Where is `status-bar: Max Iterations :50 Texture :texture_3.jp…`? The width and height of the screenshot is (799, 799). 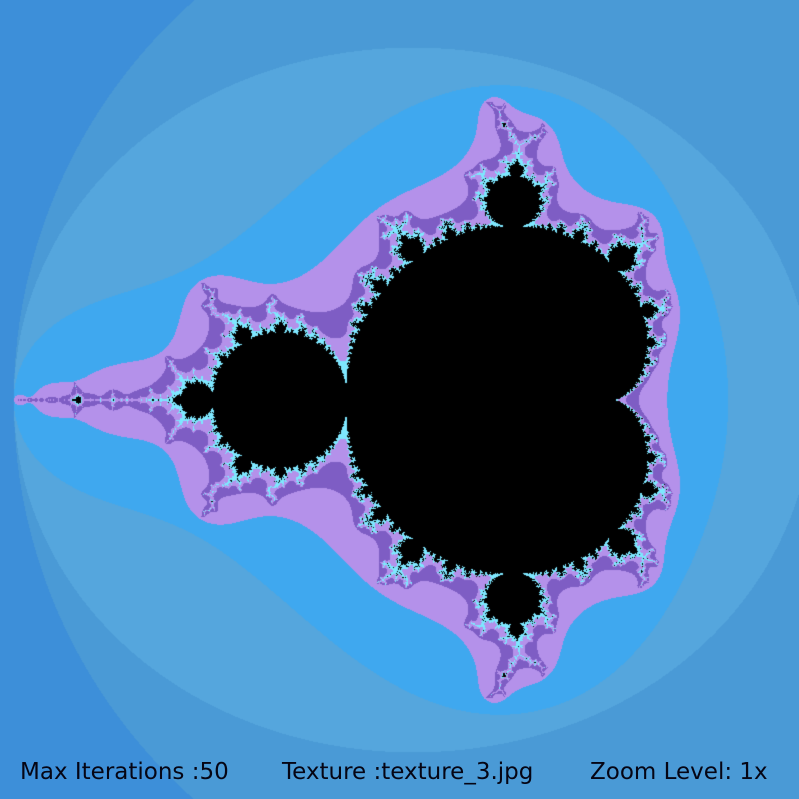
status-bar: Max Iterations :50 Texture :texture_3.jp… is located at coordinates (399, 772).